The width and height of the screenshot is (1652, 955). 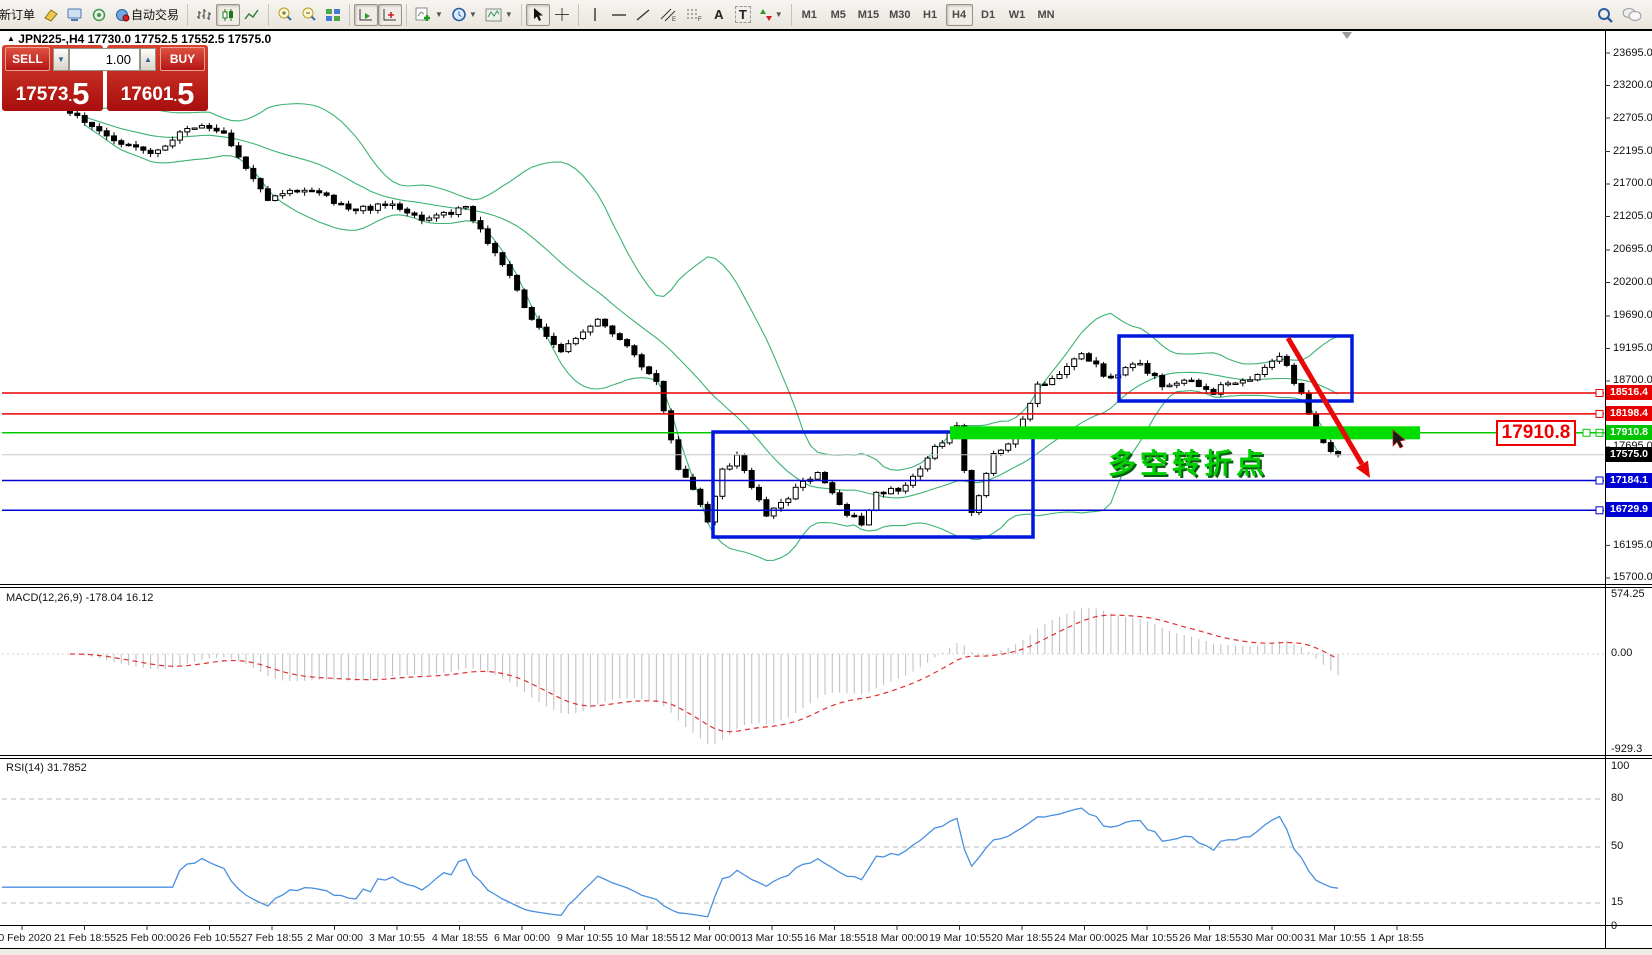 I want to click on turning-point-annotation: 多空转折点, so click(x=1188, y=464).